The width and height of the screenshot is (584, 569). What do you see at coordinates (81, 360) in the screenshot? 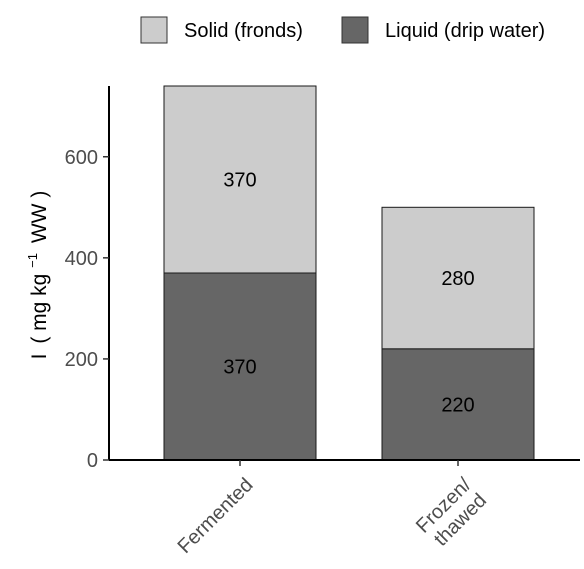
I see `y-tick-label-1: 200` at bounding box center [81, 360].